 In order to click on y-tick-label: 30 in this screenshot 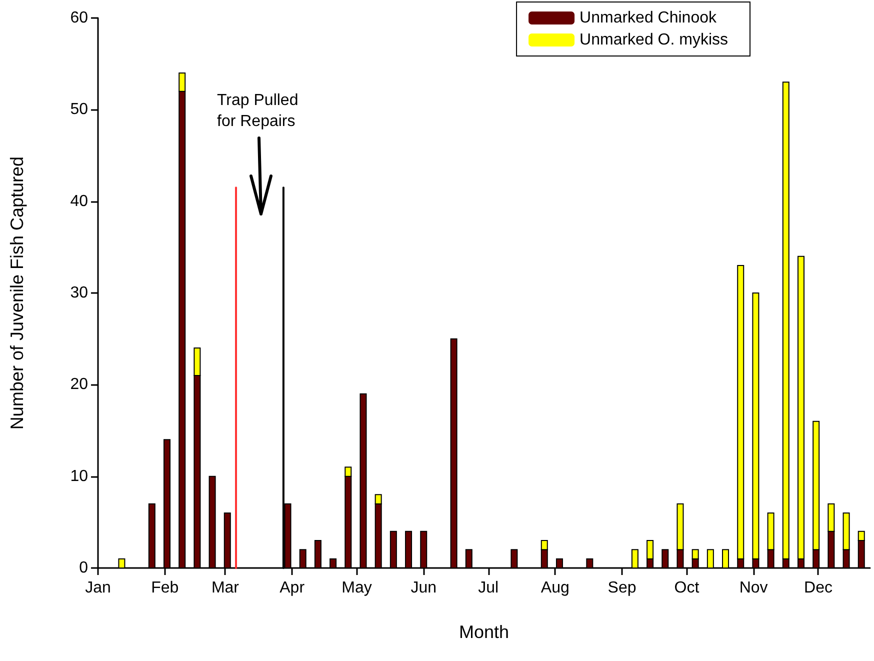, I will do `click(79, 293)`.